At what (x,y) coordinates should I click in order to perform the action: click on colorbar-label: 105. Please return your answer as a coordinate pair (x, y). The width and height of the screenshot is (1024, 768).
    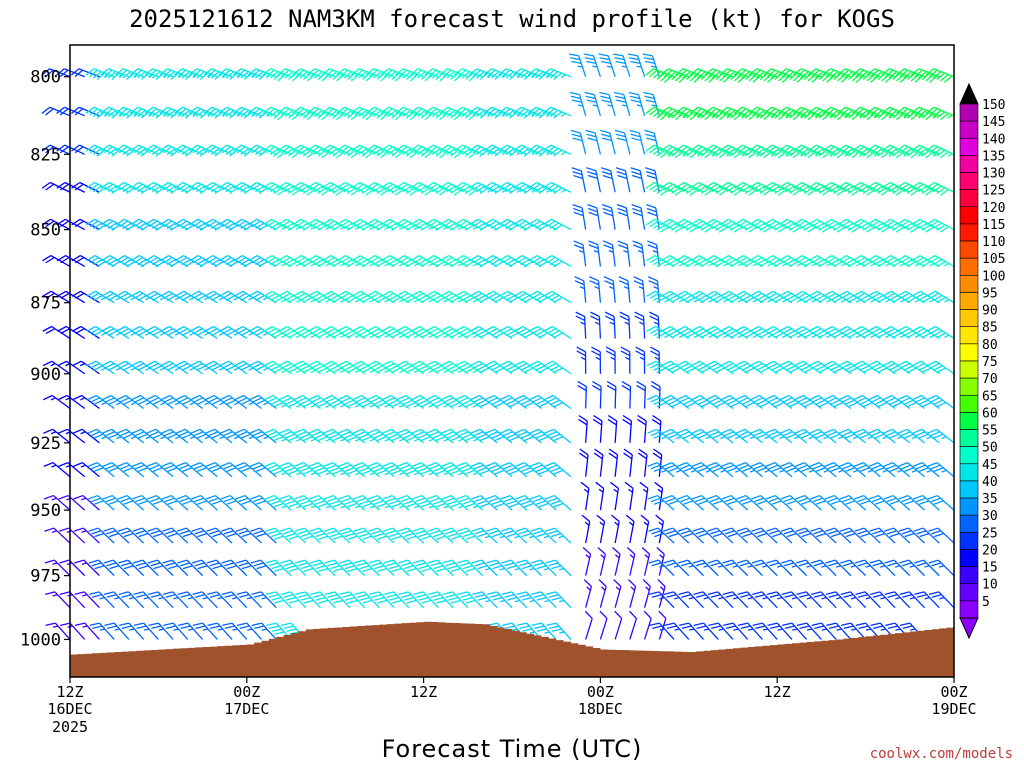
    Looking at the image, I should click on (993, 259).